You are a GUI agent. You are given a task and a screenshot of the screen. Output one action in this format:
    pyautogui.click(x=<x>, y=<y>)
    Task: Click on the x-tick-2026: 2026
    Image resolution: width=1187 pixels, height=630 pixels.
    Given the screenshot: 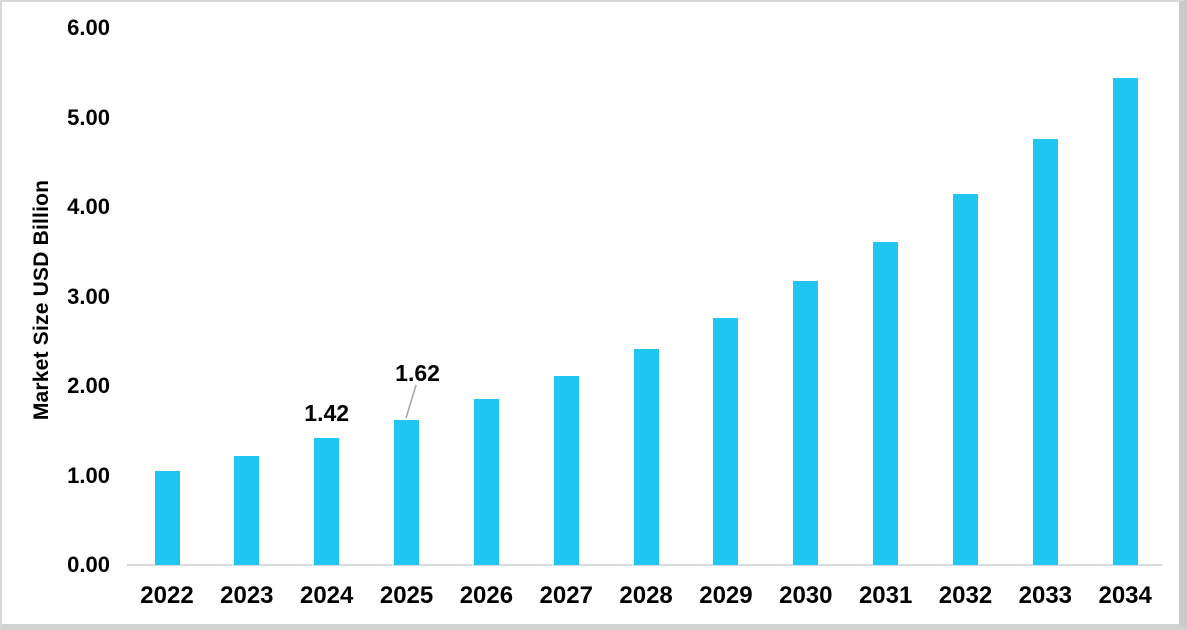 What is the action you would take?
    pyautogui.click(x=486, y=595)
    